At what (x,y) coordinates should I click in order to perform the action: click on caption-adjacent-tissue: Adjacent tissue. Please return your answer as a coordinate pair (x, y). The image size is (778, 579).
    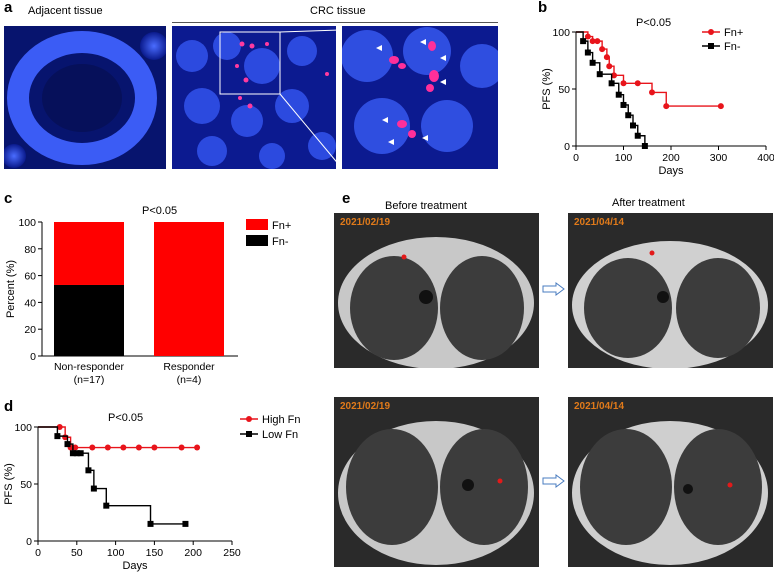
    Looking at the image, I should click on (65, 11).